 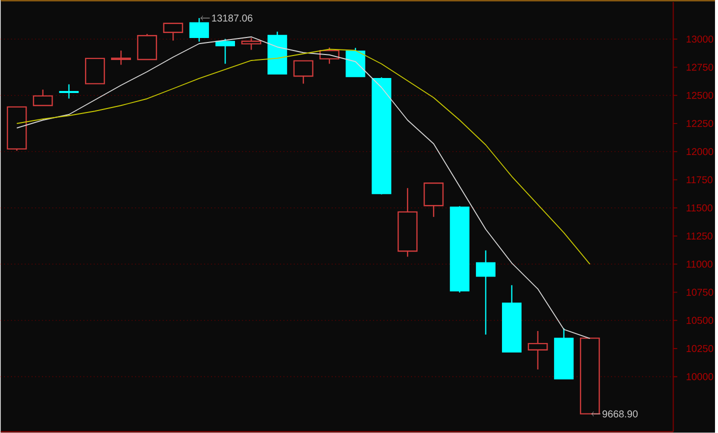 I want to click on y-tick-label: 11250, so click(x=699, y=236).